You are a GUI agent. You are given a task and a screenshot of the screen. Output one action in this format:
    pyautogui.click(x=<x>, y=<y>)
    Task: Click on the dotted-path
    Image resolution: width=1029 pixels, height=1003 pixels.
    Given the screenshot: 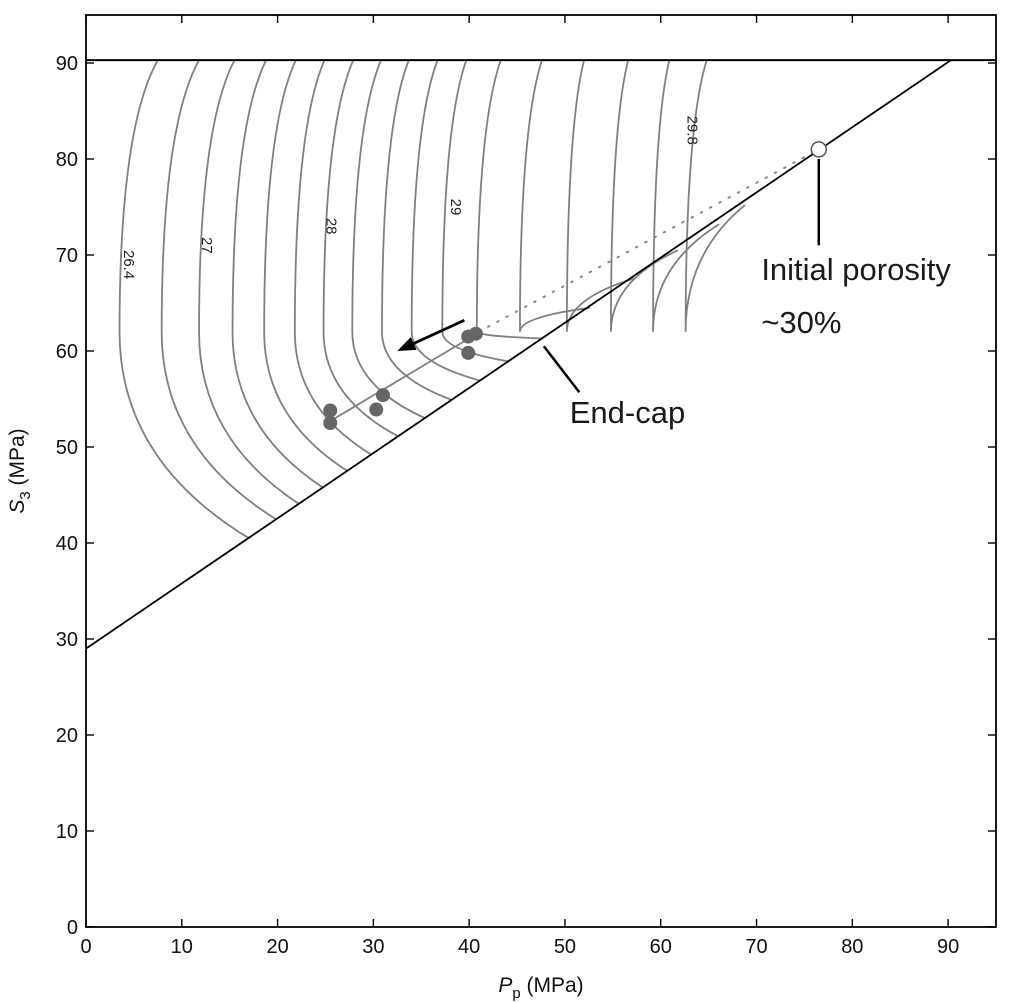 What is the action you would take?
    pyautogui.click(x=648, y=240)
    